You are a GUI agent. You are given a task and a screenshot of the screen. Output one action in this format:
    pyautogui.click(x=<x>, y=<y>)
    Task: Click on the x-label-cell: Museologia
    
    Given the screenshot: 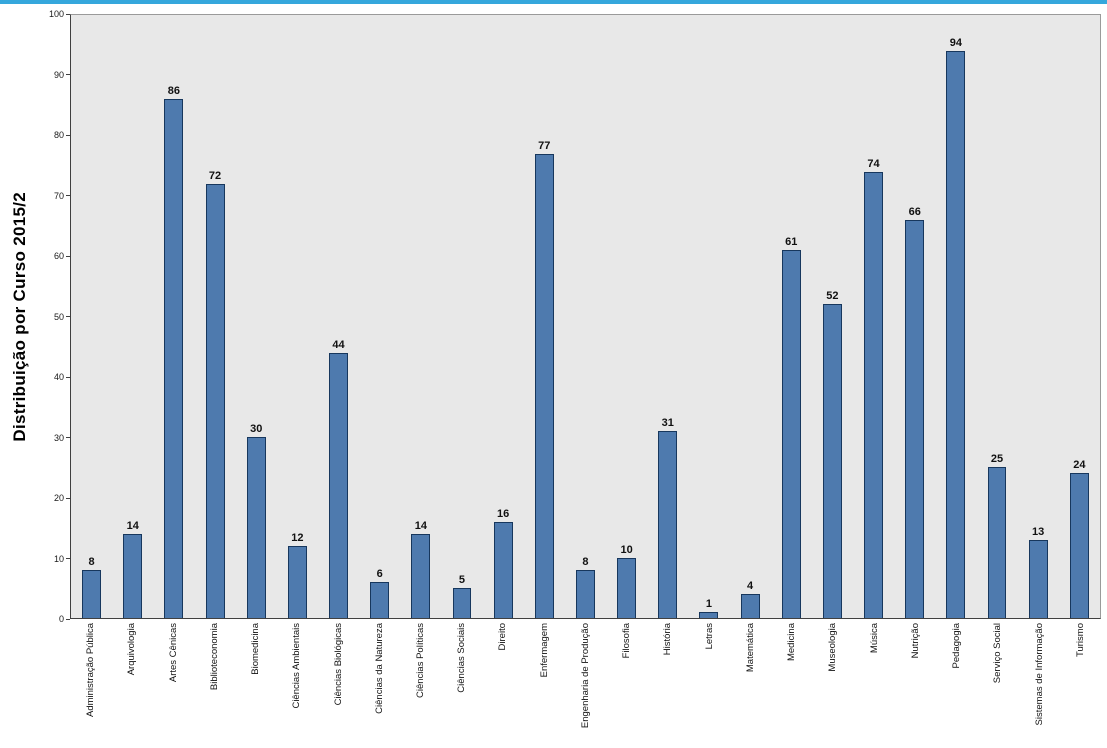 What is the action you would take?
    pyautogui.click(x=832, y=678)
    